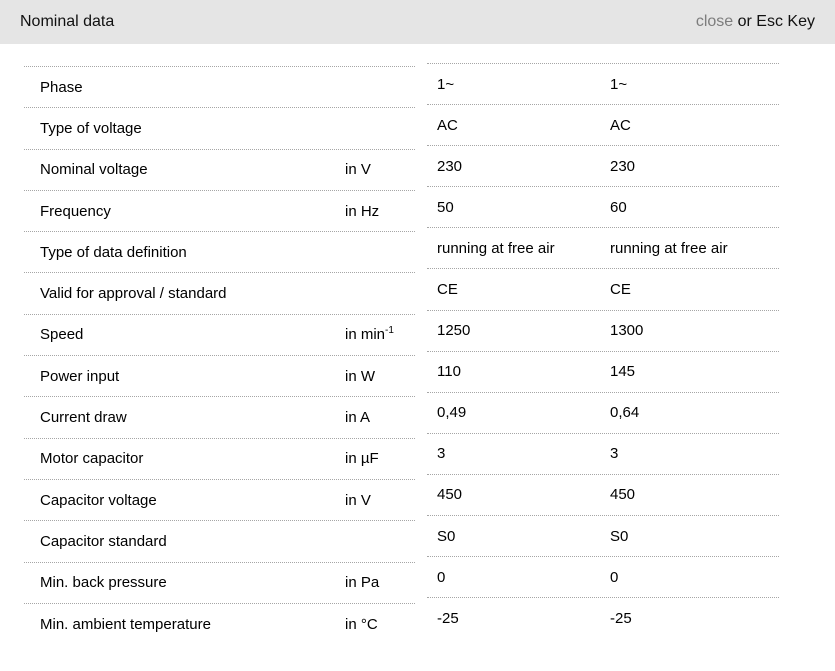 The width and height of the screenshot is (835, 671). What do you see at coordinates (603, 124) in the screenshot?
I see `table-row-values: AC AC` at bounding box center [603, 124].